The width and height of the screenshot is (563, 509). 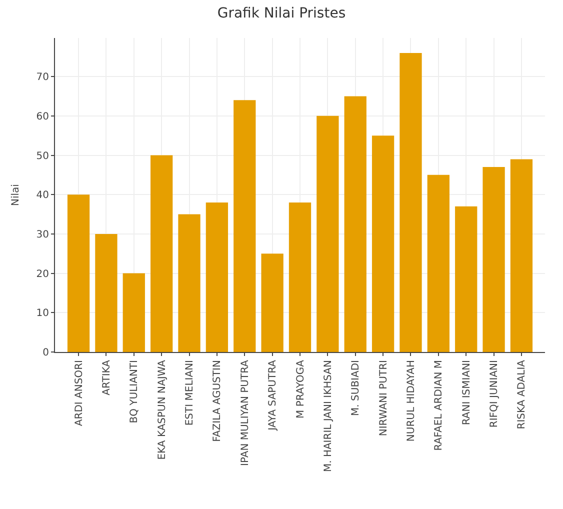 What do you see at coordinates (218, 401) in the screenshot?
I see `x-tick-label: FAZILA AGUSTIN` at bounding box center [218, 401].